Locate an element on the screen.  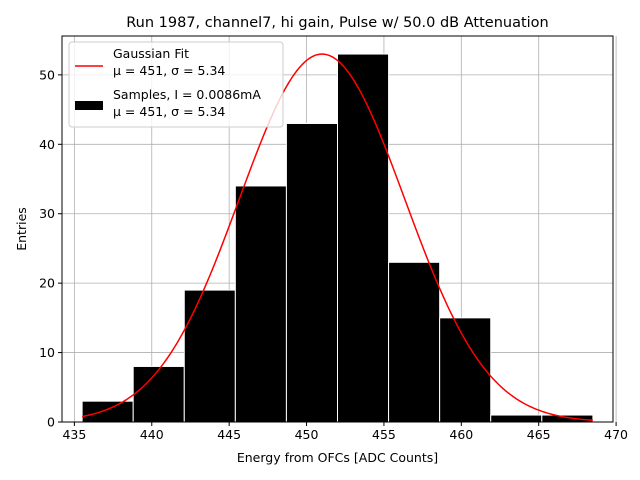
legend-fit-stats: μ = 451, σ = 5.34 is located at coordinates (169, 70).